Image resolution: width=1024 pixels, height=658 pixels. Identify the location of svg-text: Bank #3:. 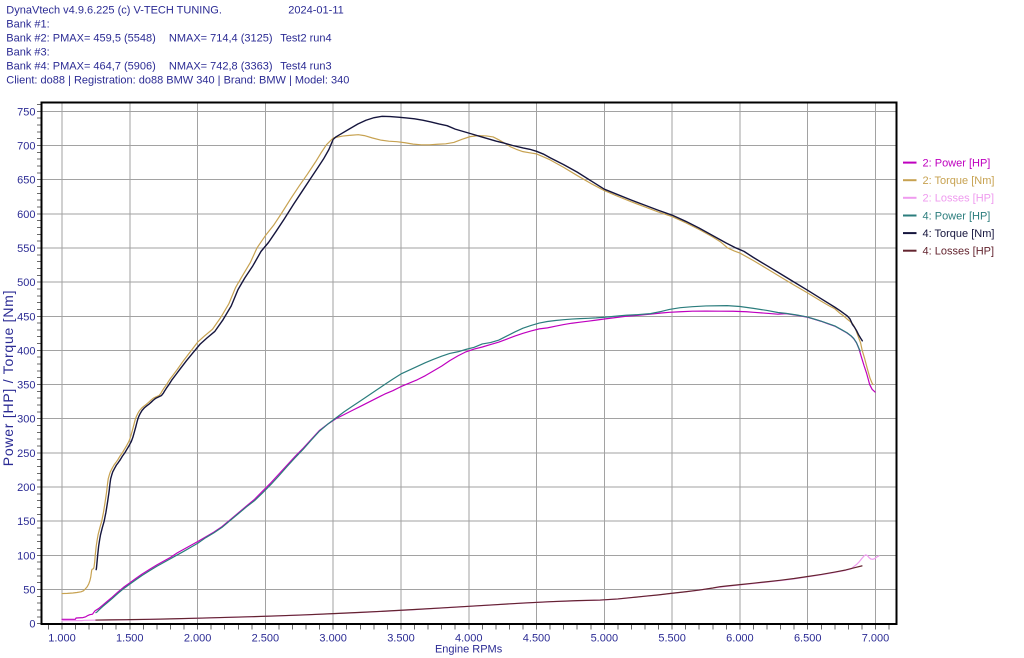
(27, 53).